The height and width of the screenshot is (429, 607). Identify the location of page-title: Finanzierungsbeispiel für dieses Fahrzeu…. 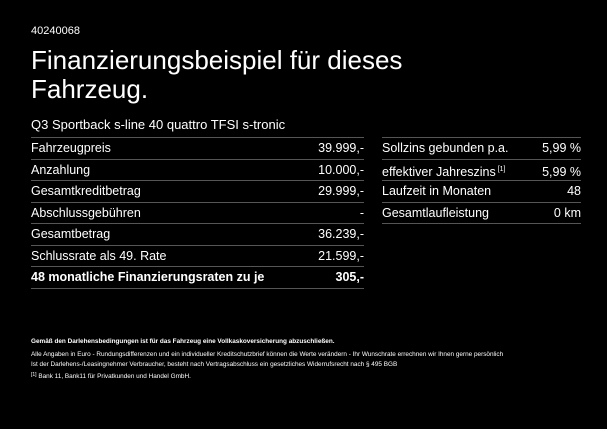
(217, 74).